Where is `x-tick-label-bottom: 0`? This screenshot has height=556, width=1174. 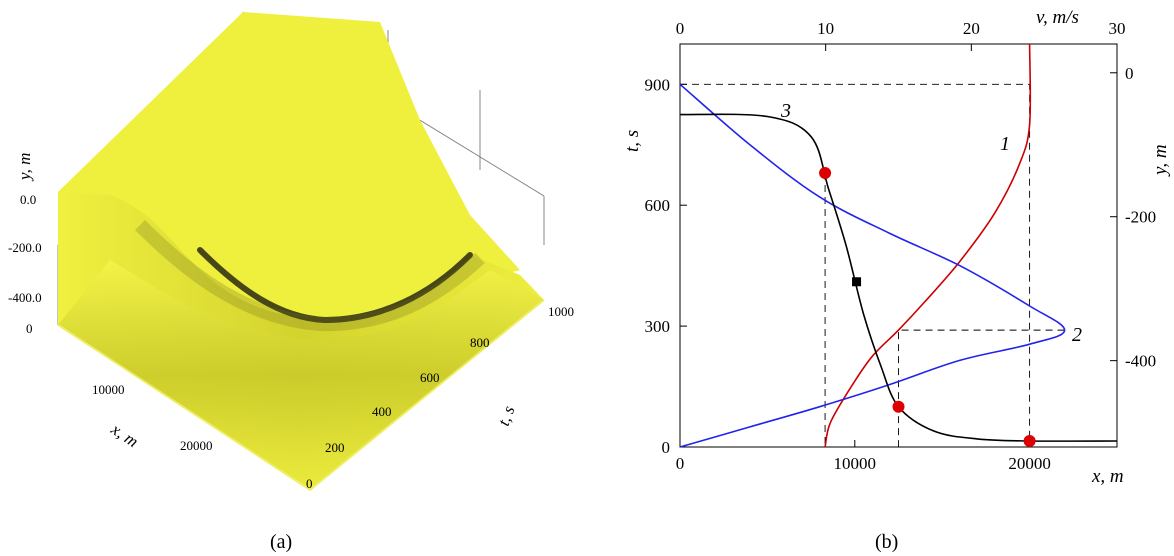
x-tick-label-bottom: 0 is located at coordinates (680, 463).